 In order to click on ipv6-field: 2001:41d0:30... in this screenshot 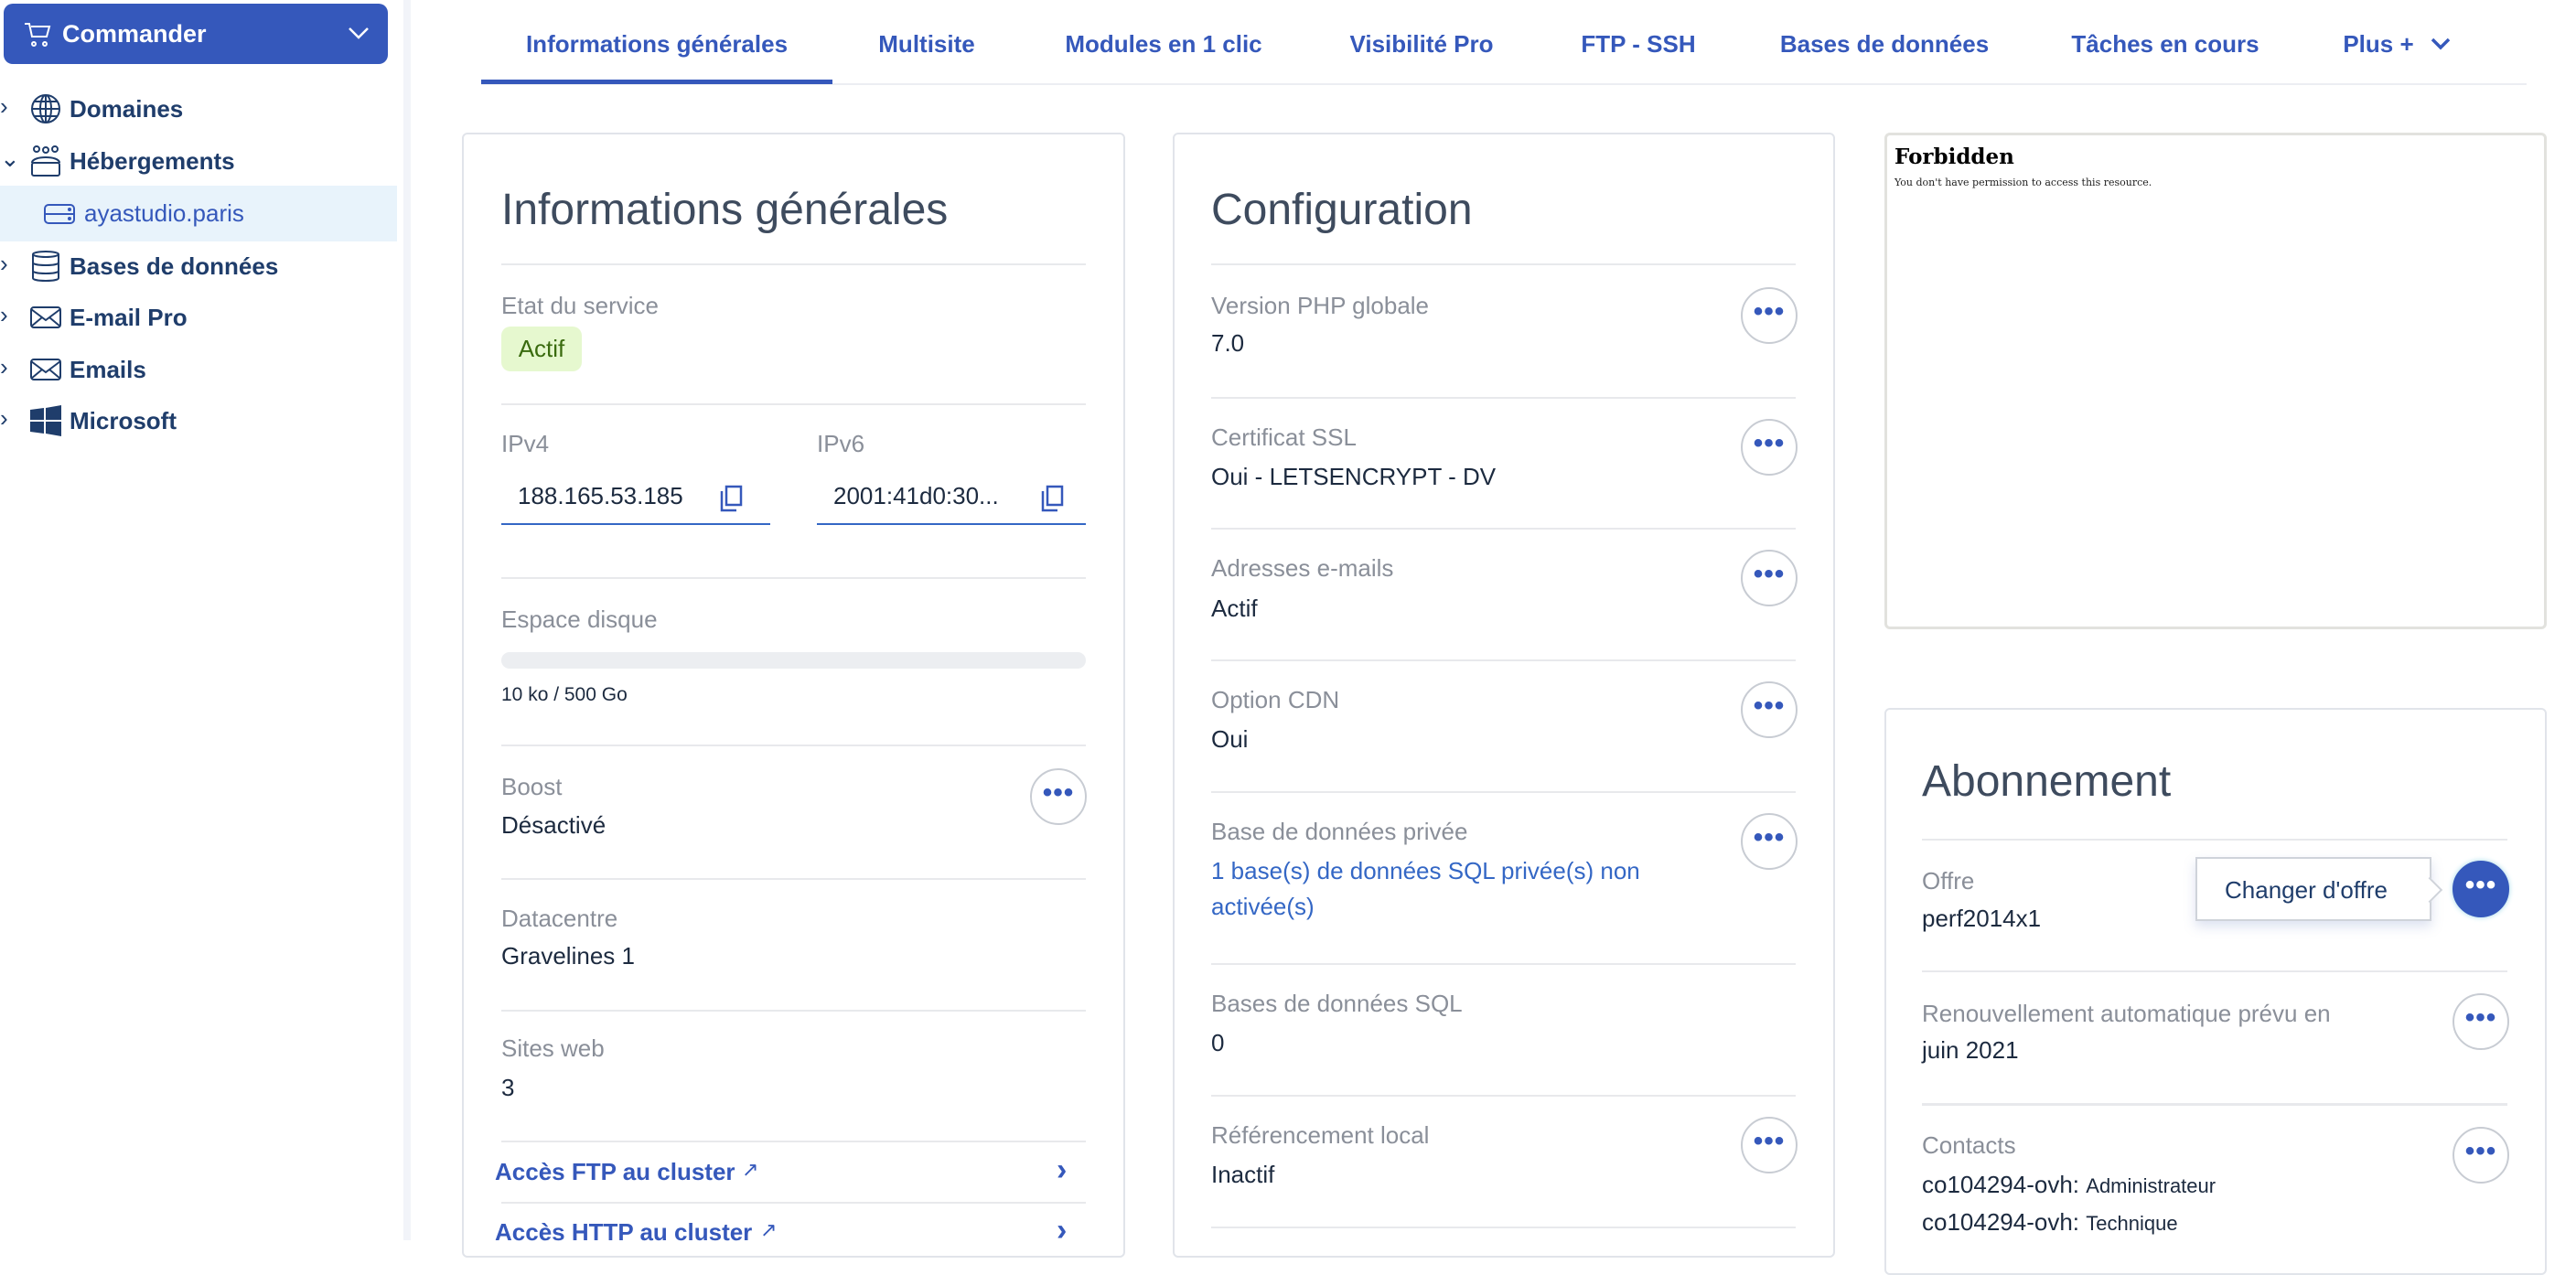, I will do `click(952, 499)`.